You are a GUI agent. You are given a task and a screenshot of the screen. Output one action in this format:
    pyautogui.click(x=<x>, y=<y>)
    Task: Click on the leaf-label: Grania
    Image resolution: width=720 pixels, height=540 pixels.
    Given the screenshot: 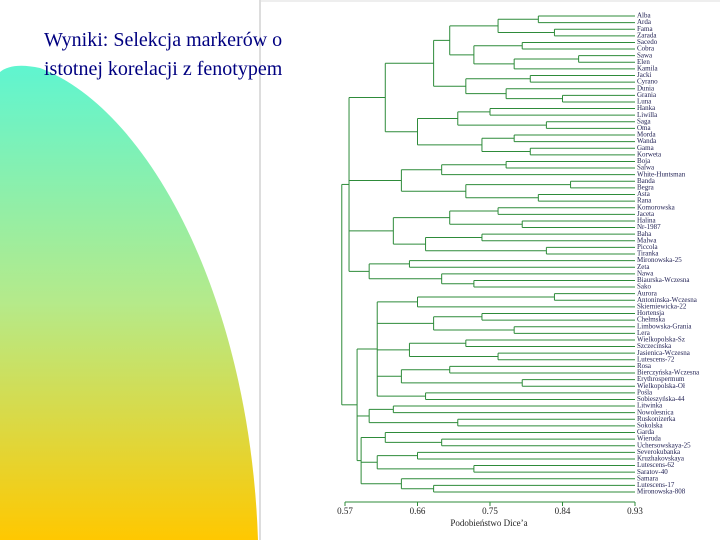 What is the action you would take?
    pyautogui.click(x=647, y=95)
    